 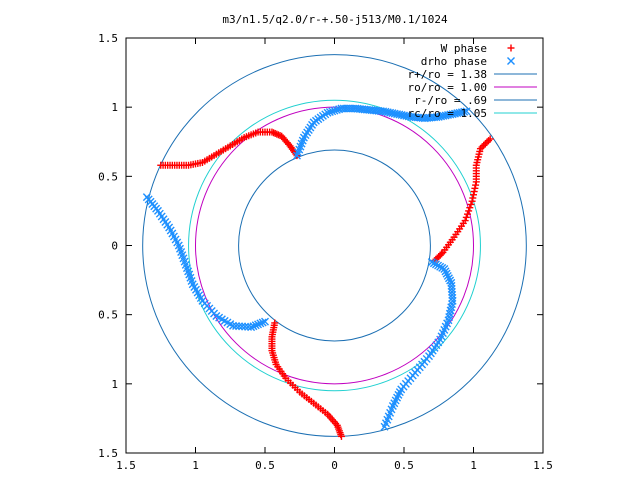 What do you see at coordinates (450, 100) in the screenshot?
I see `legend-label: r-/ro = .69` at bounding box center [450, 100].